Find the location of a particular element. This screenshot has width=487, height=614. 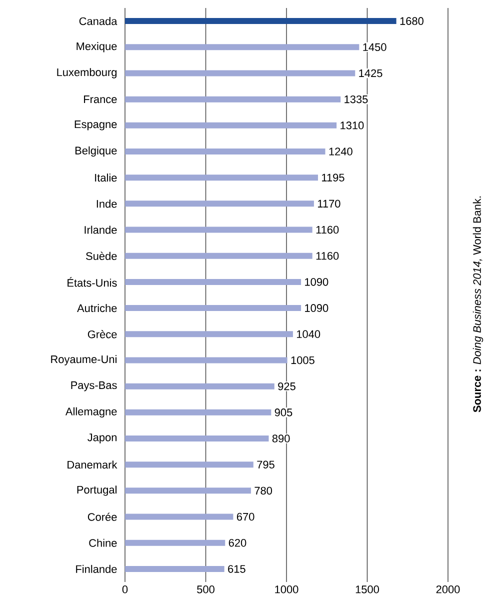

y-tick-label: Canada is located at coordinates (98, 21).